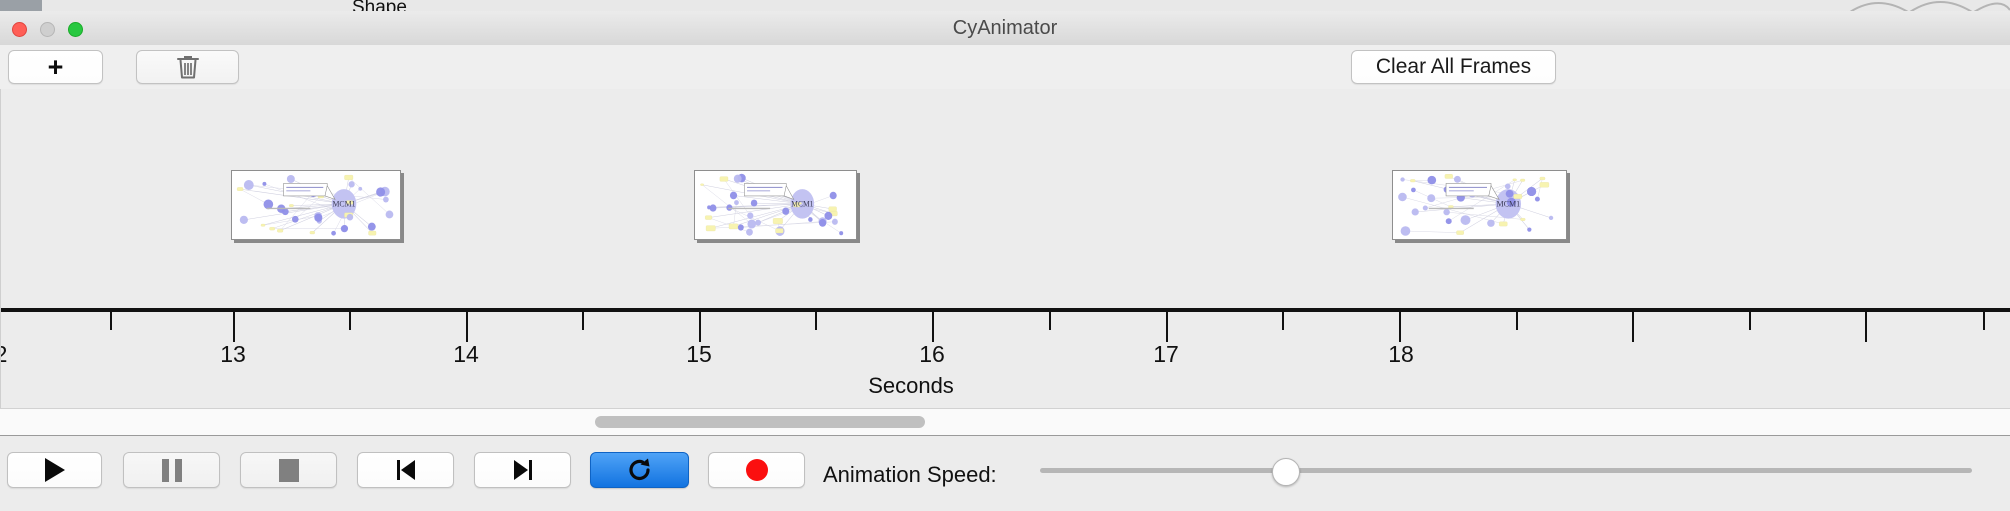 The width and height of the screenshot is (2010, 511). I want to click on plus-icon: +, so click(56, 67).